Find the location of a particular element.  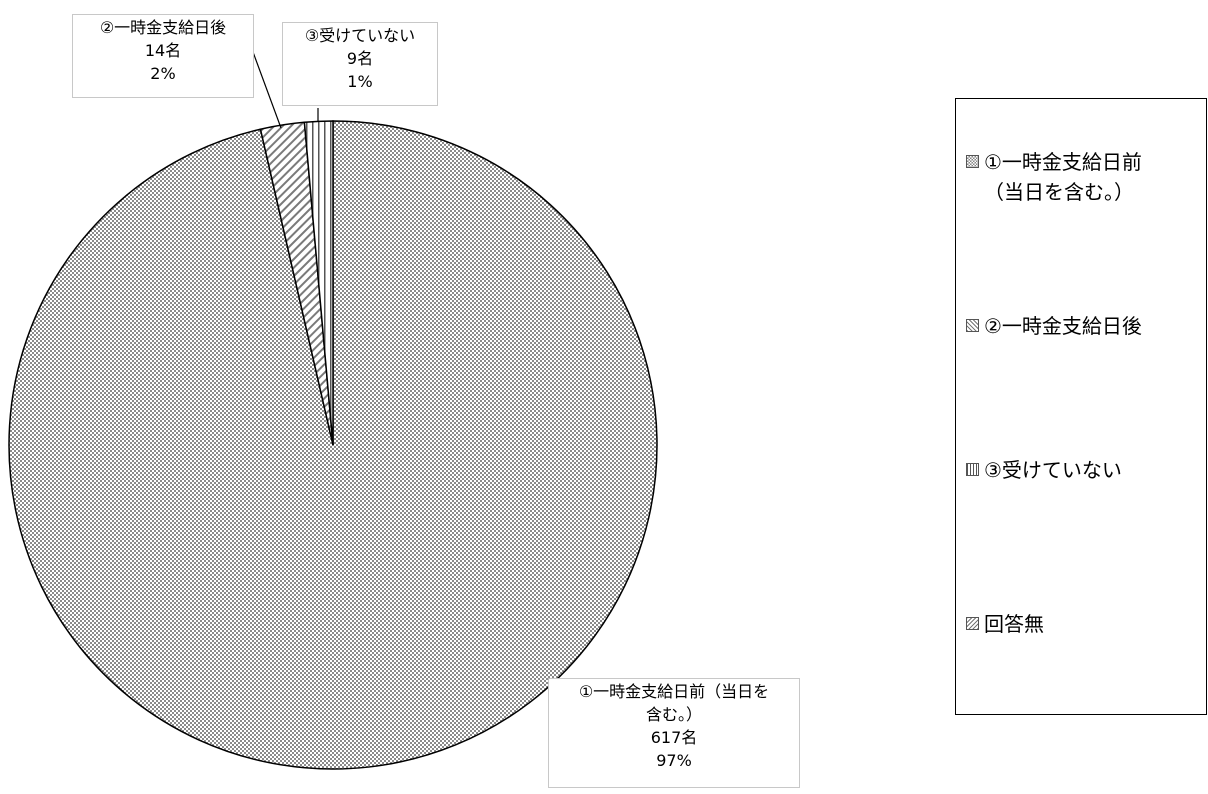

legend-item-2: ②一時金支給日後 is located at coordinates (1054, 326).